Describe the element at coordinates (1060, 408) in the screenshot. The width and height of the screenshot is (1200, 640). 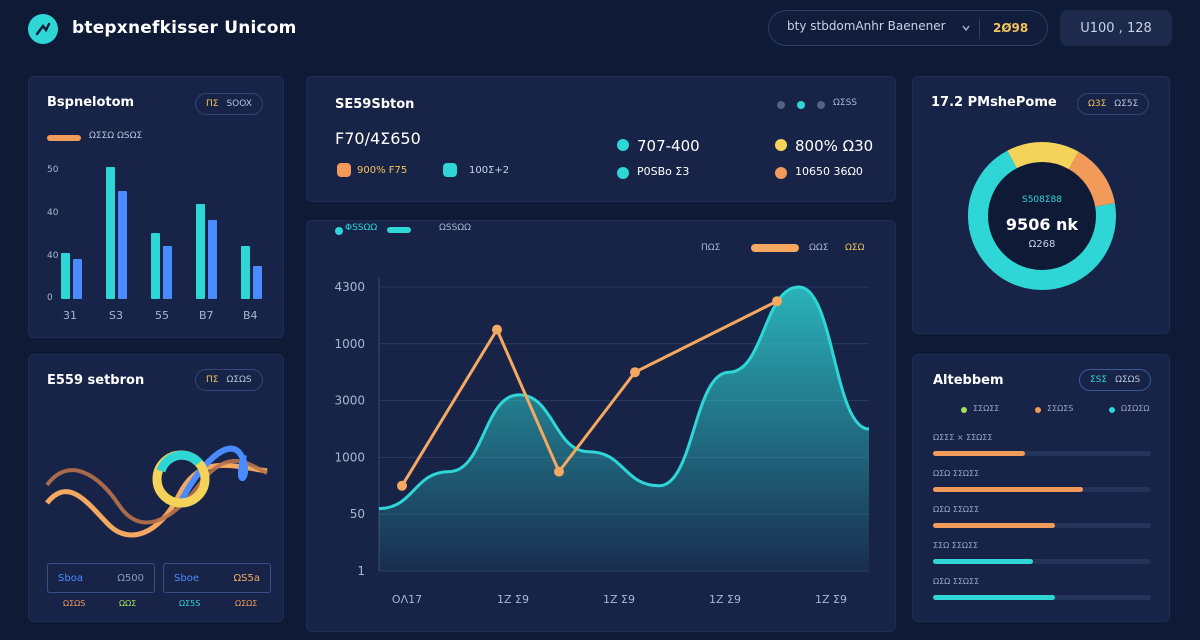
I see `progress-legend-text: ΣΣΩΣS` at that location.